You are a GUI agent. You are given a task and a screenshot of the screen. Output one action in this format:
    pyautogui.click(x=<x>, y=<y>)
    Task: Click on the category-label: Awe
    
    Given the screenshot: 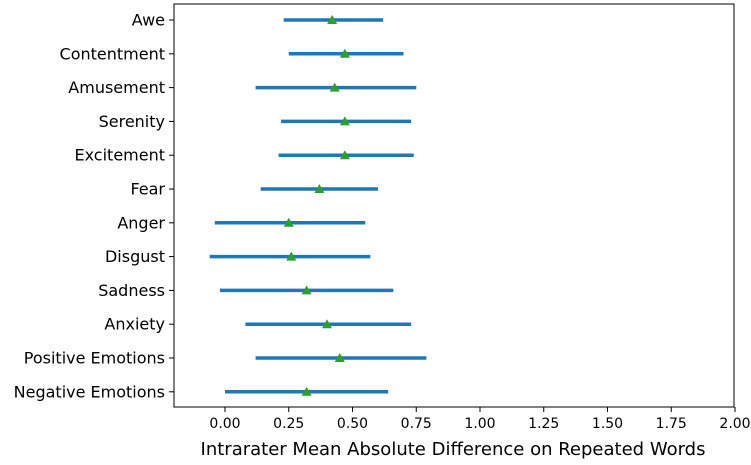 What is the action you would take?
    pyautogui.click(x=148, y=20)
    